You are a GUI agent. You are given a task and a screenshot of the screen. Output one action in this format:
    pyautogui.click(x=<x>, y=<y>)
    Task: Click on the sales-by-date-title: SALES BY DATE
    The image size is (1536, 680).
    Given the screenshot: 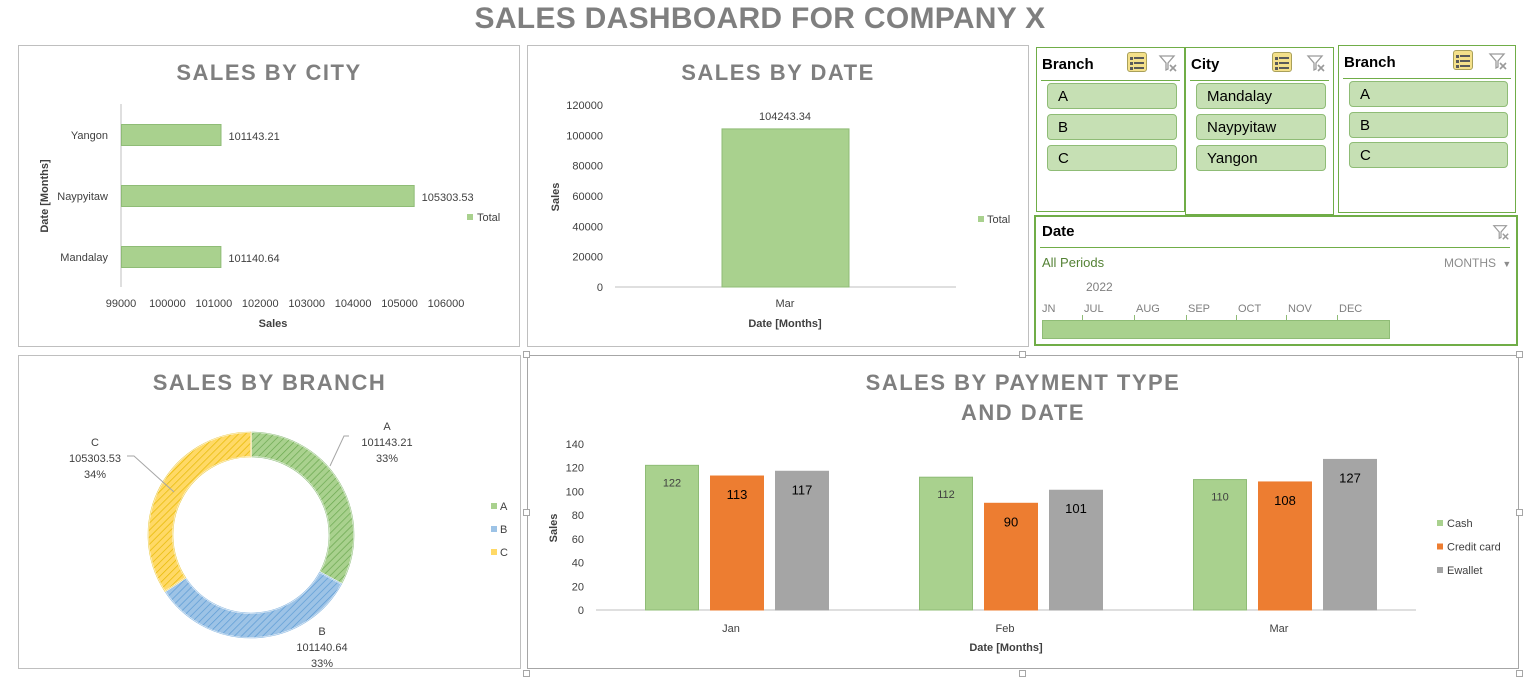 What is the action you would take?
    pyautogui.click(x=778, y=72)
    